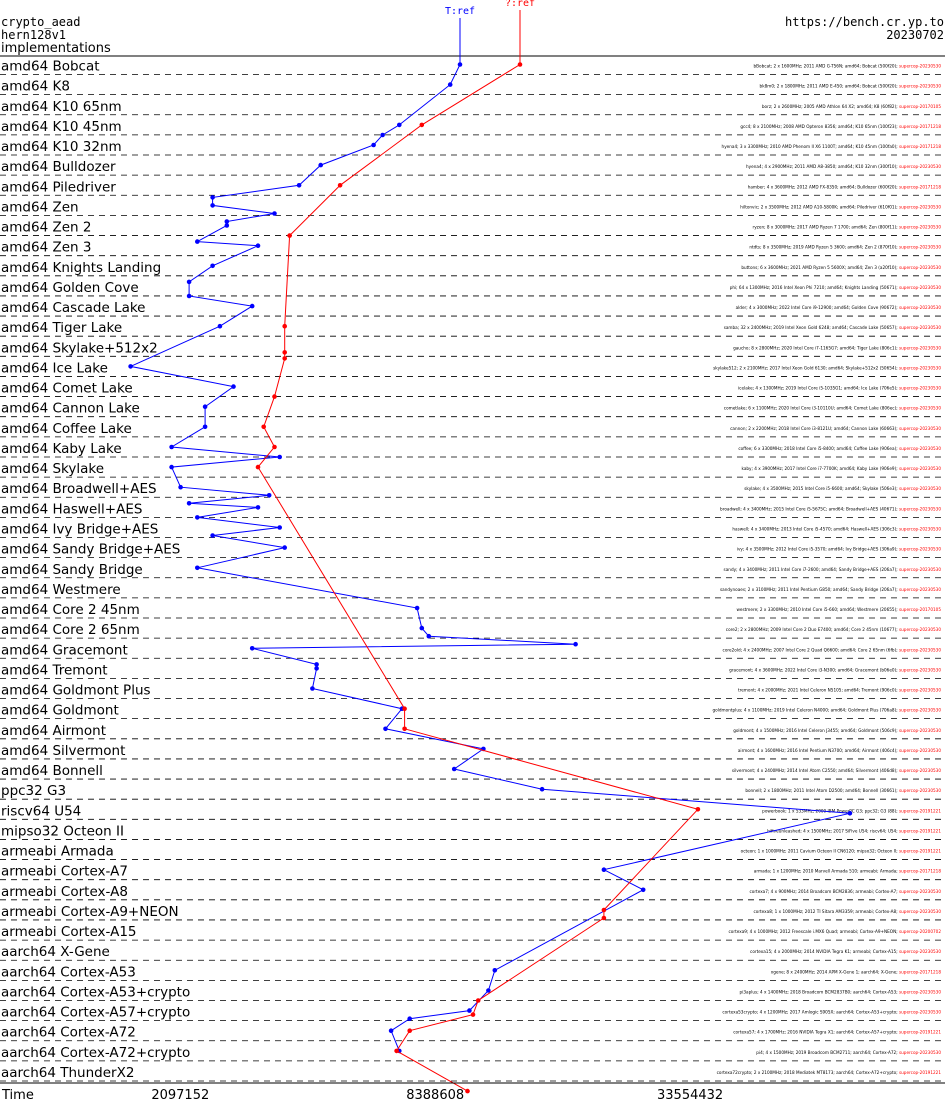  I want to click on row-label: amd64 Bobcat, so click(50, 67).